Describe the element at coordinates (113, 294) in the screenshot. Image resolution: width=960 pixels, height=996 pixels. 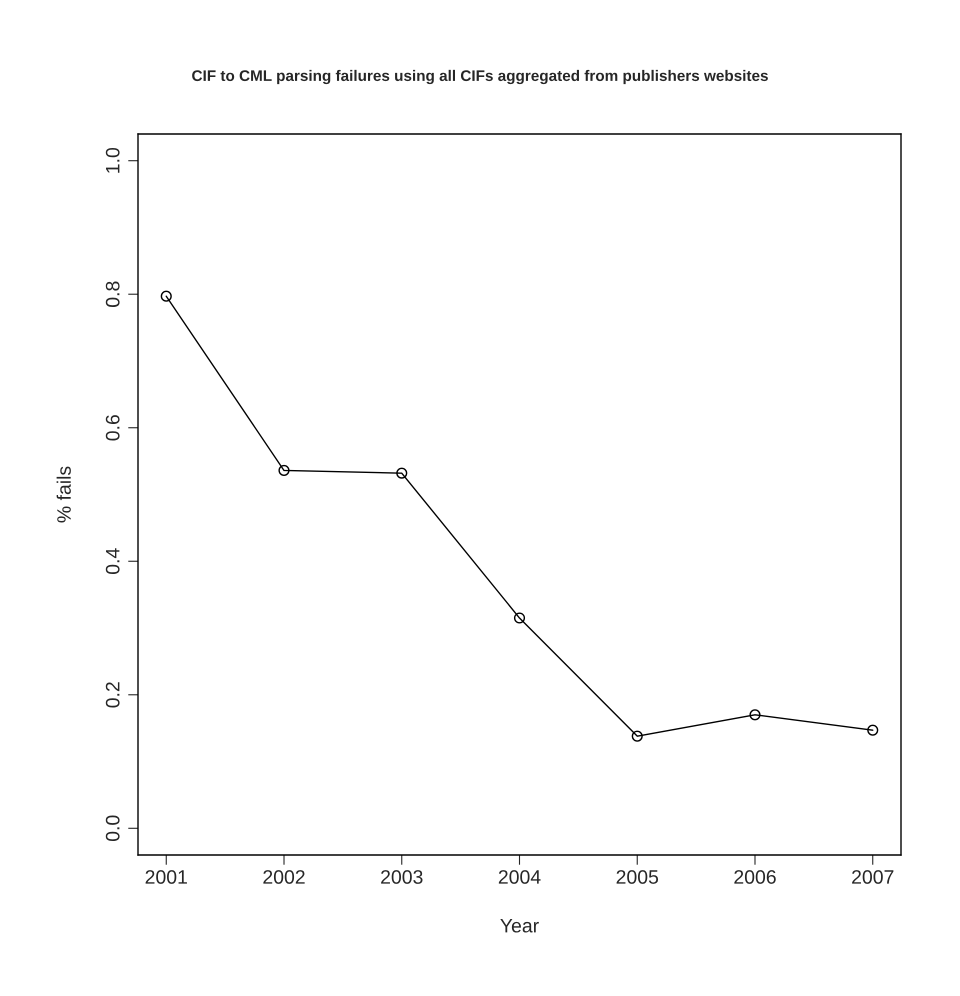
I see `y-tick-label: 0.8` at that location.